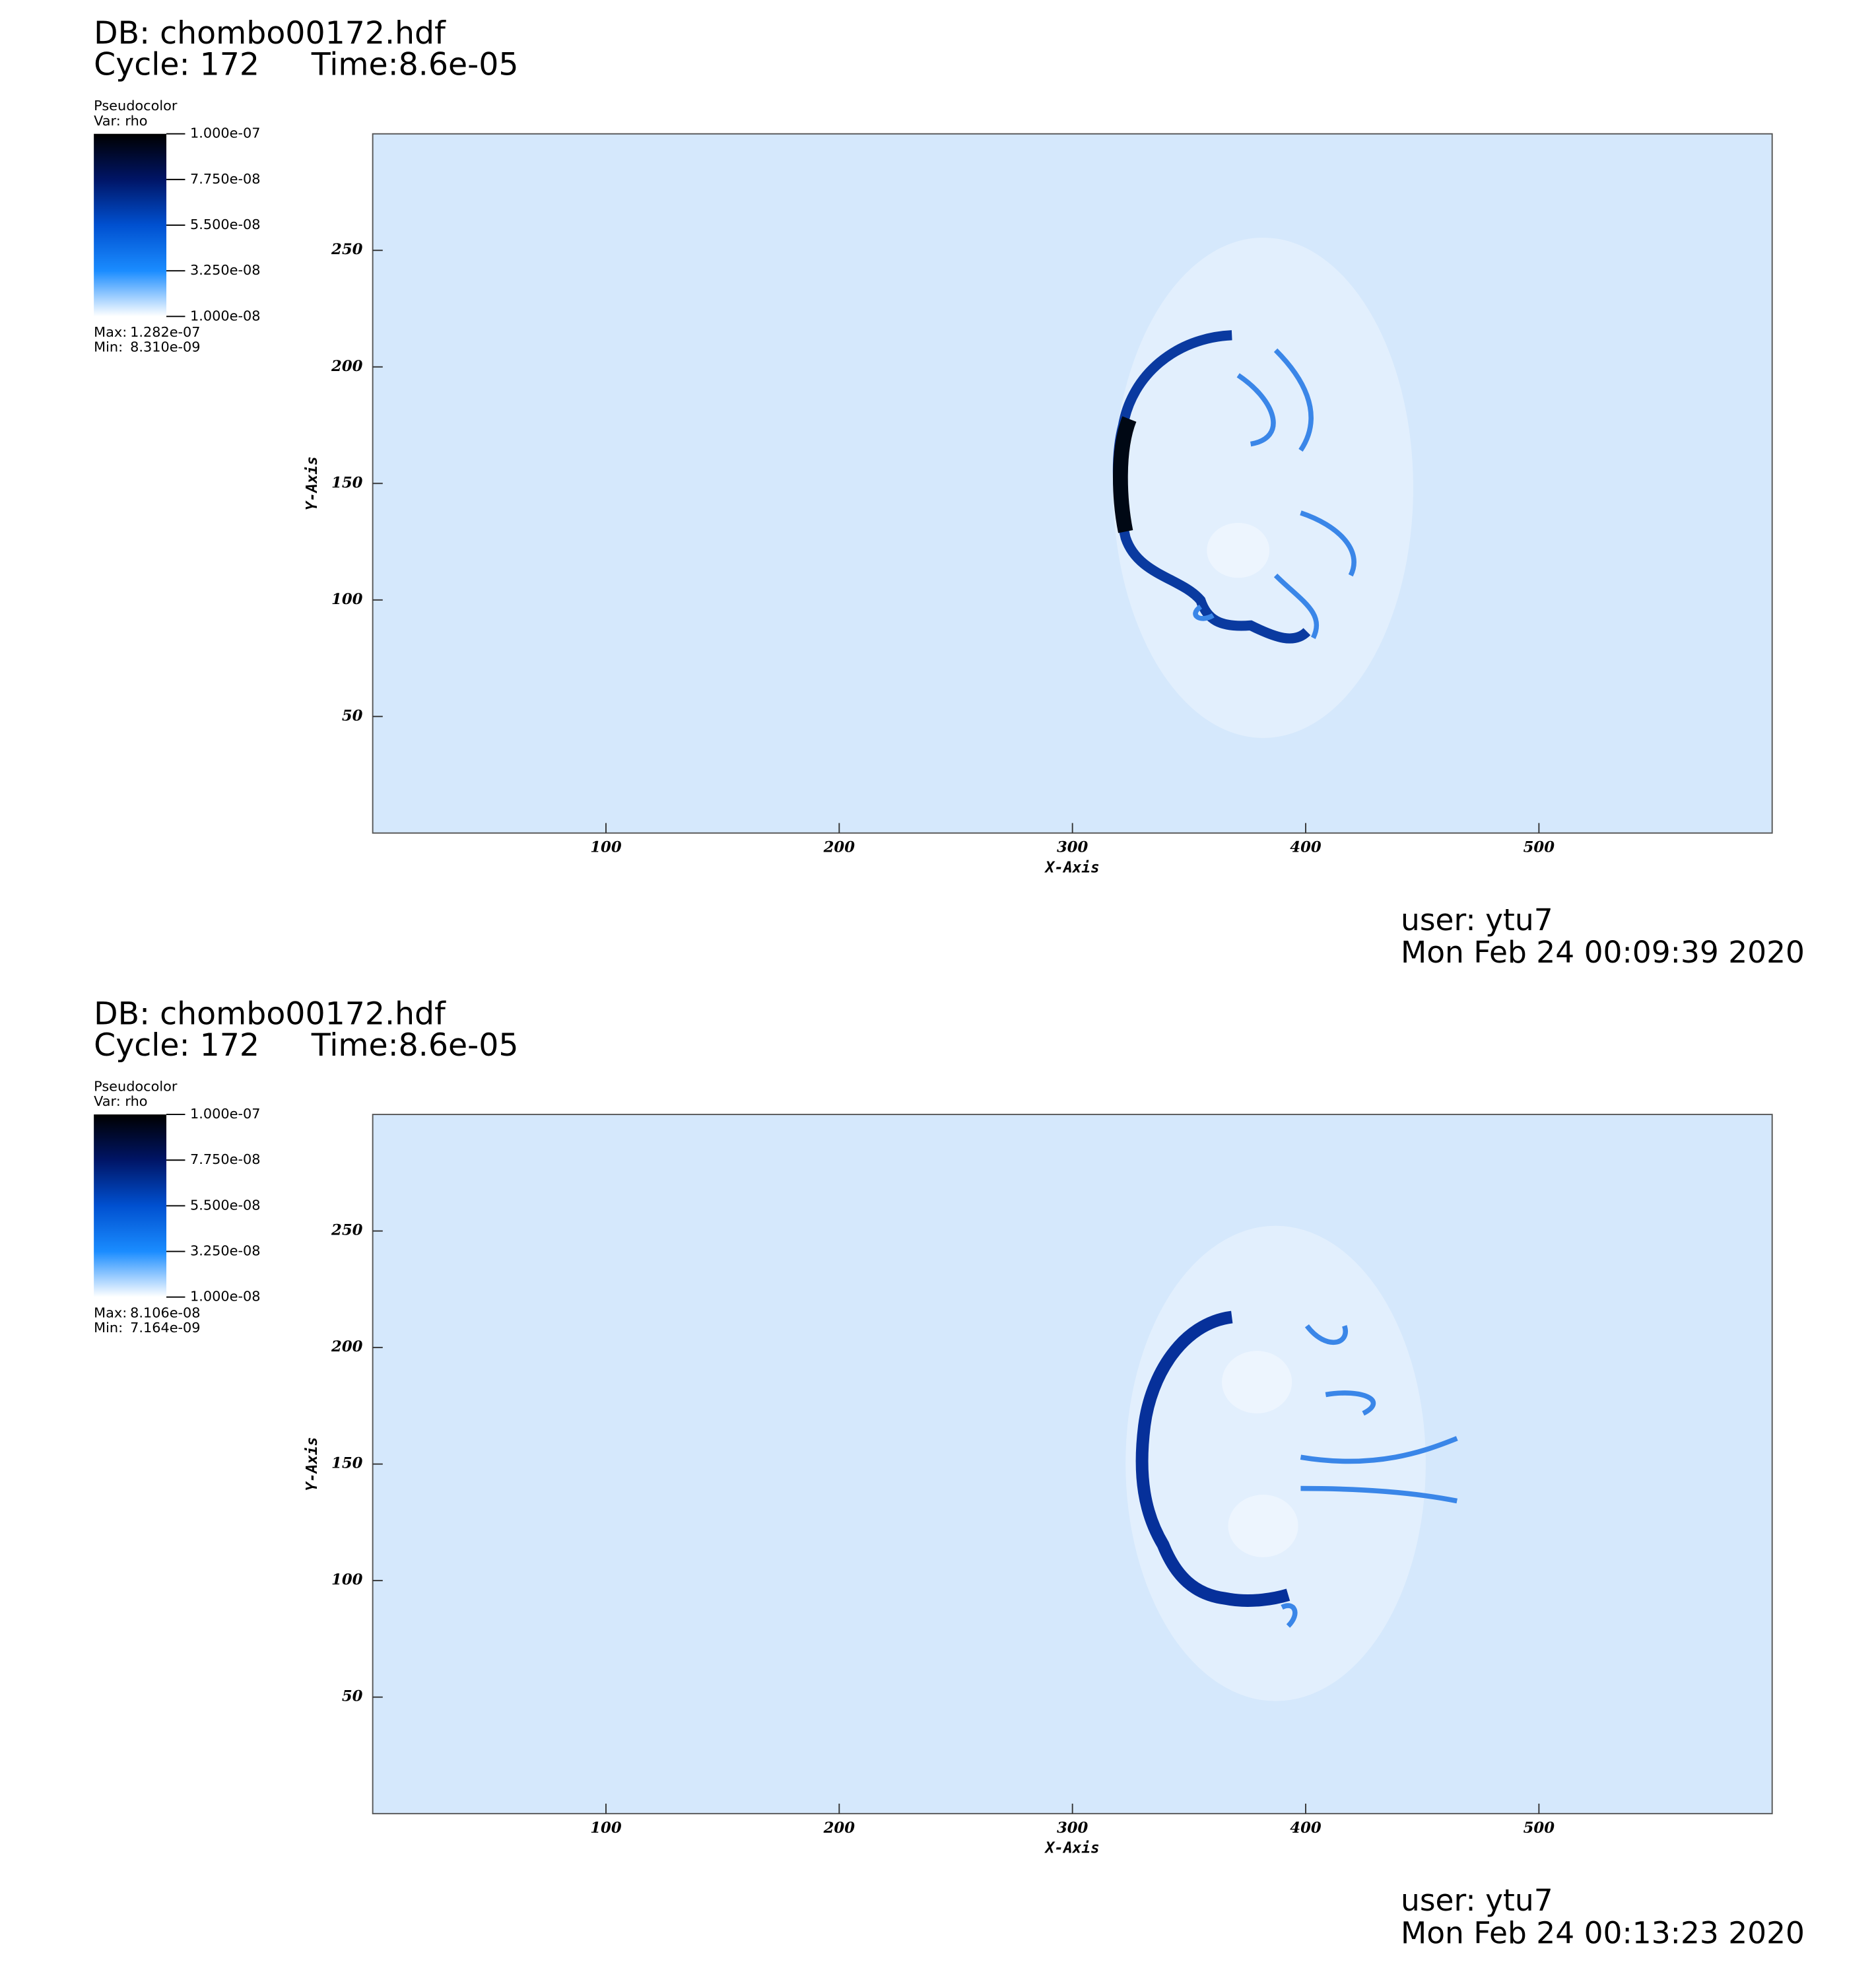 This screenshot has width=1876, height=1970. What do you see at coordinates (1603, 1933) in the screenshot?
I see `date: Mon Feb 24 00:13:23 2020` at bounding box center [1603, 1933].